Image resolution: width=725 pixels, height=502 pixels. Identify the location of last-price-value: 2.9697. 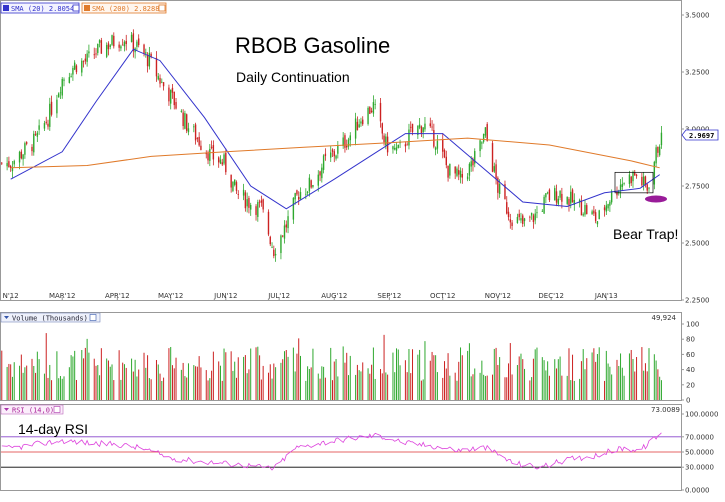
(701, 136).